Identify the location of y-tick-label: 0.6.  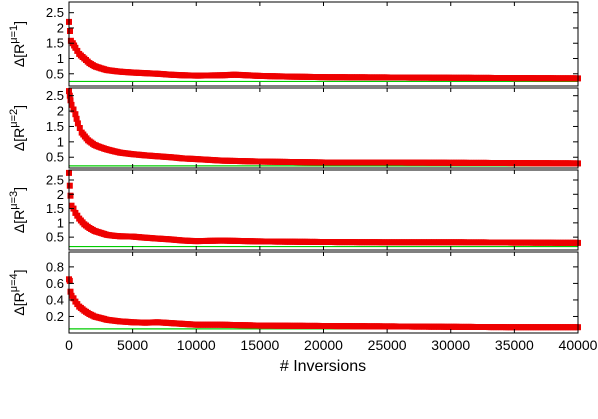
(55, 283).